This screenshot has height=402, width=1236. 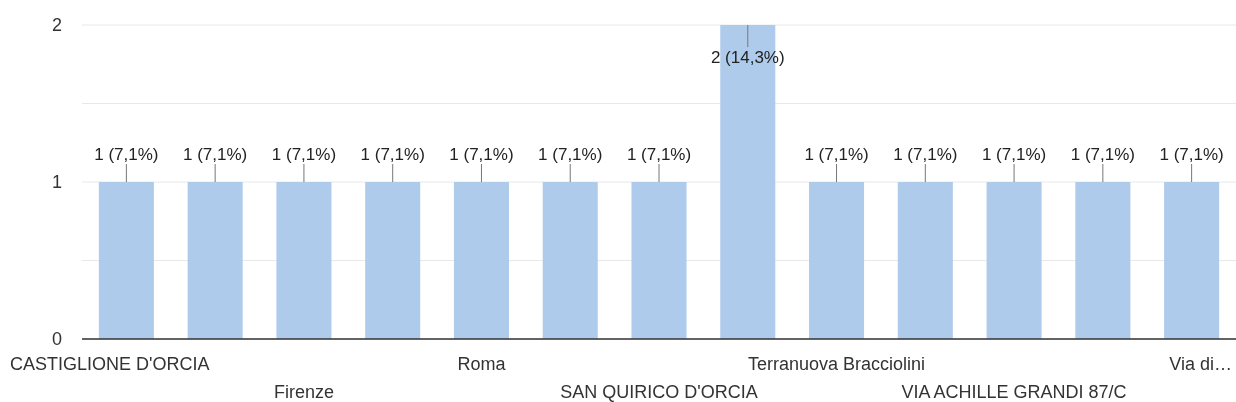 What do you see at coordinates (482, 364) in the screenshot?
I see `x-tick-label: Roma` at bounding box center [482, 364].